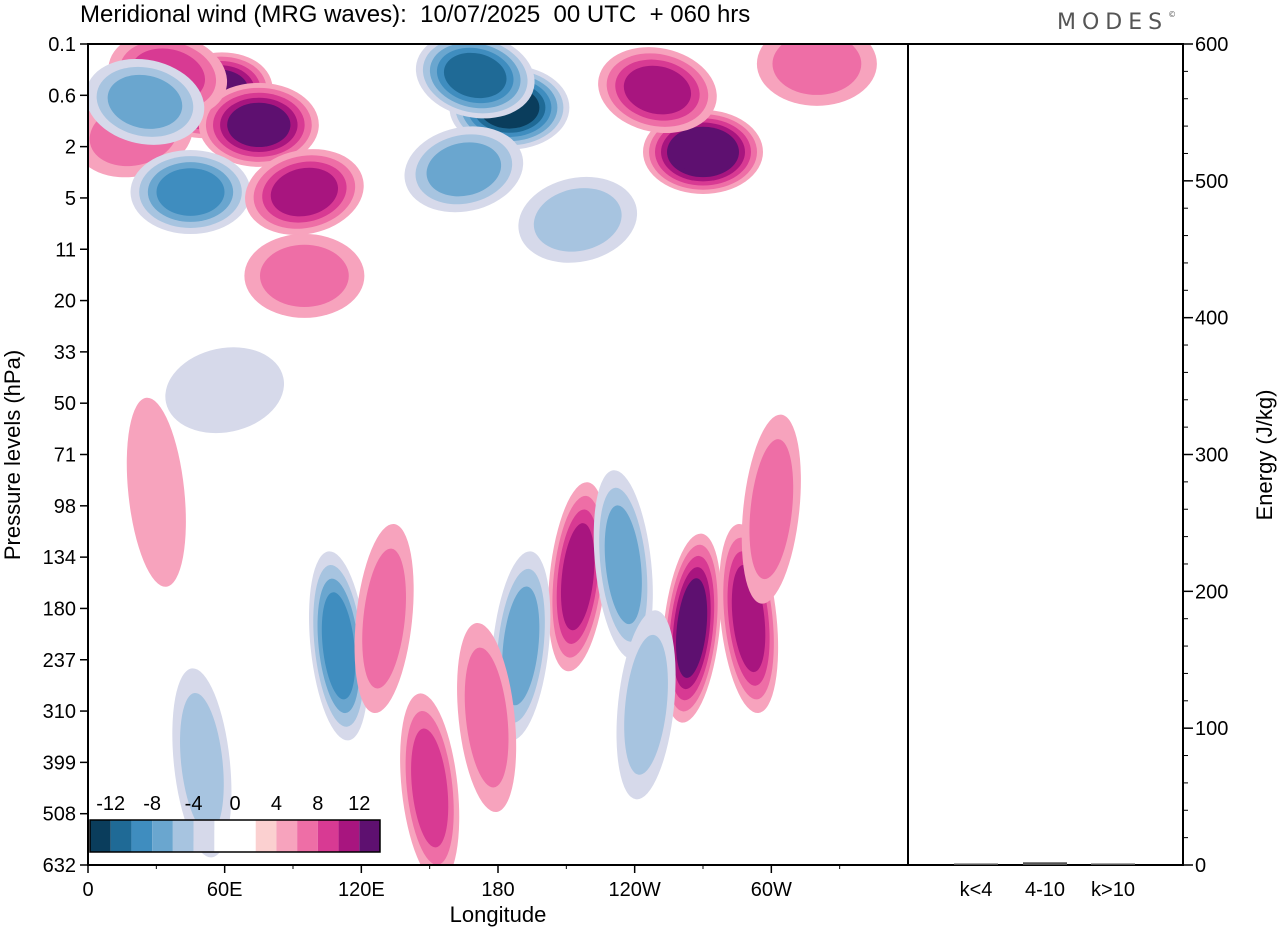 The image size is (1280, 930). I want to click on energy-category-label: k<4, so click(976, 890).